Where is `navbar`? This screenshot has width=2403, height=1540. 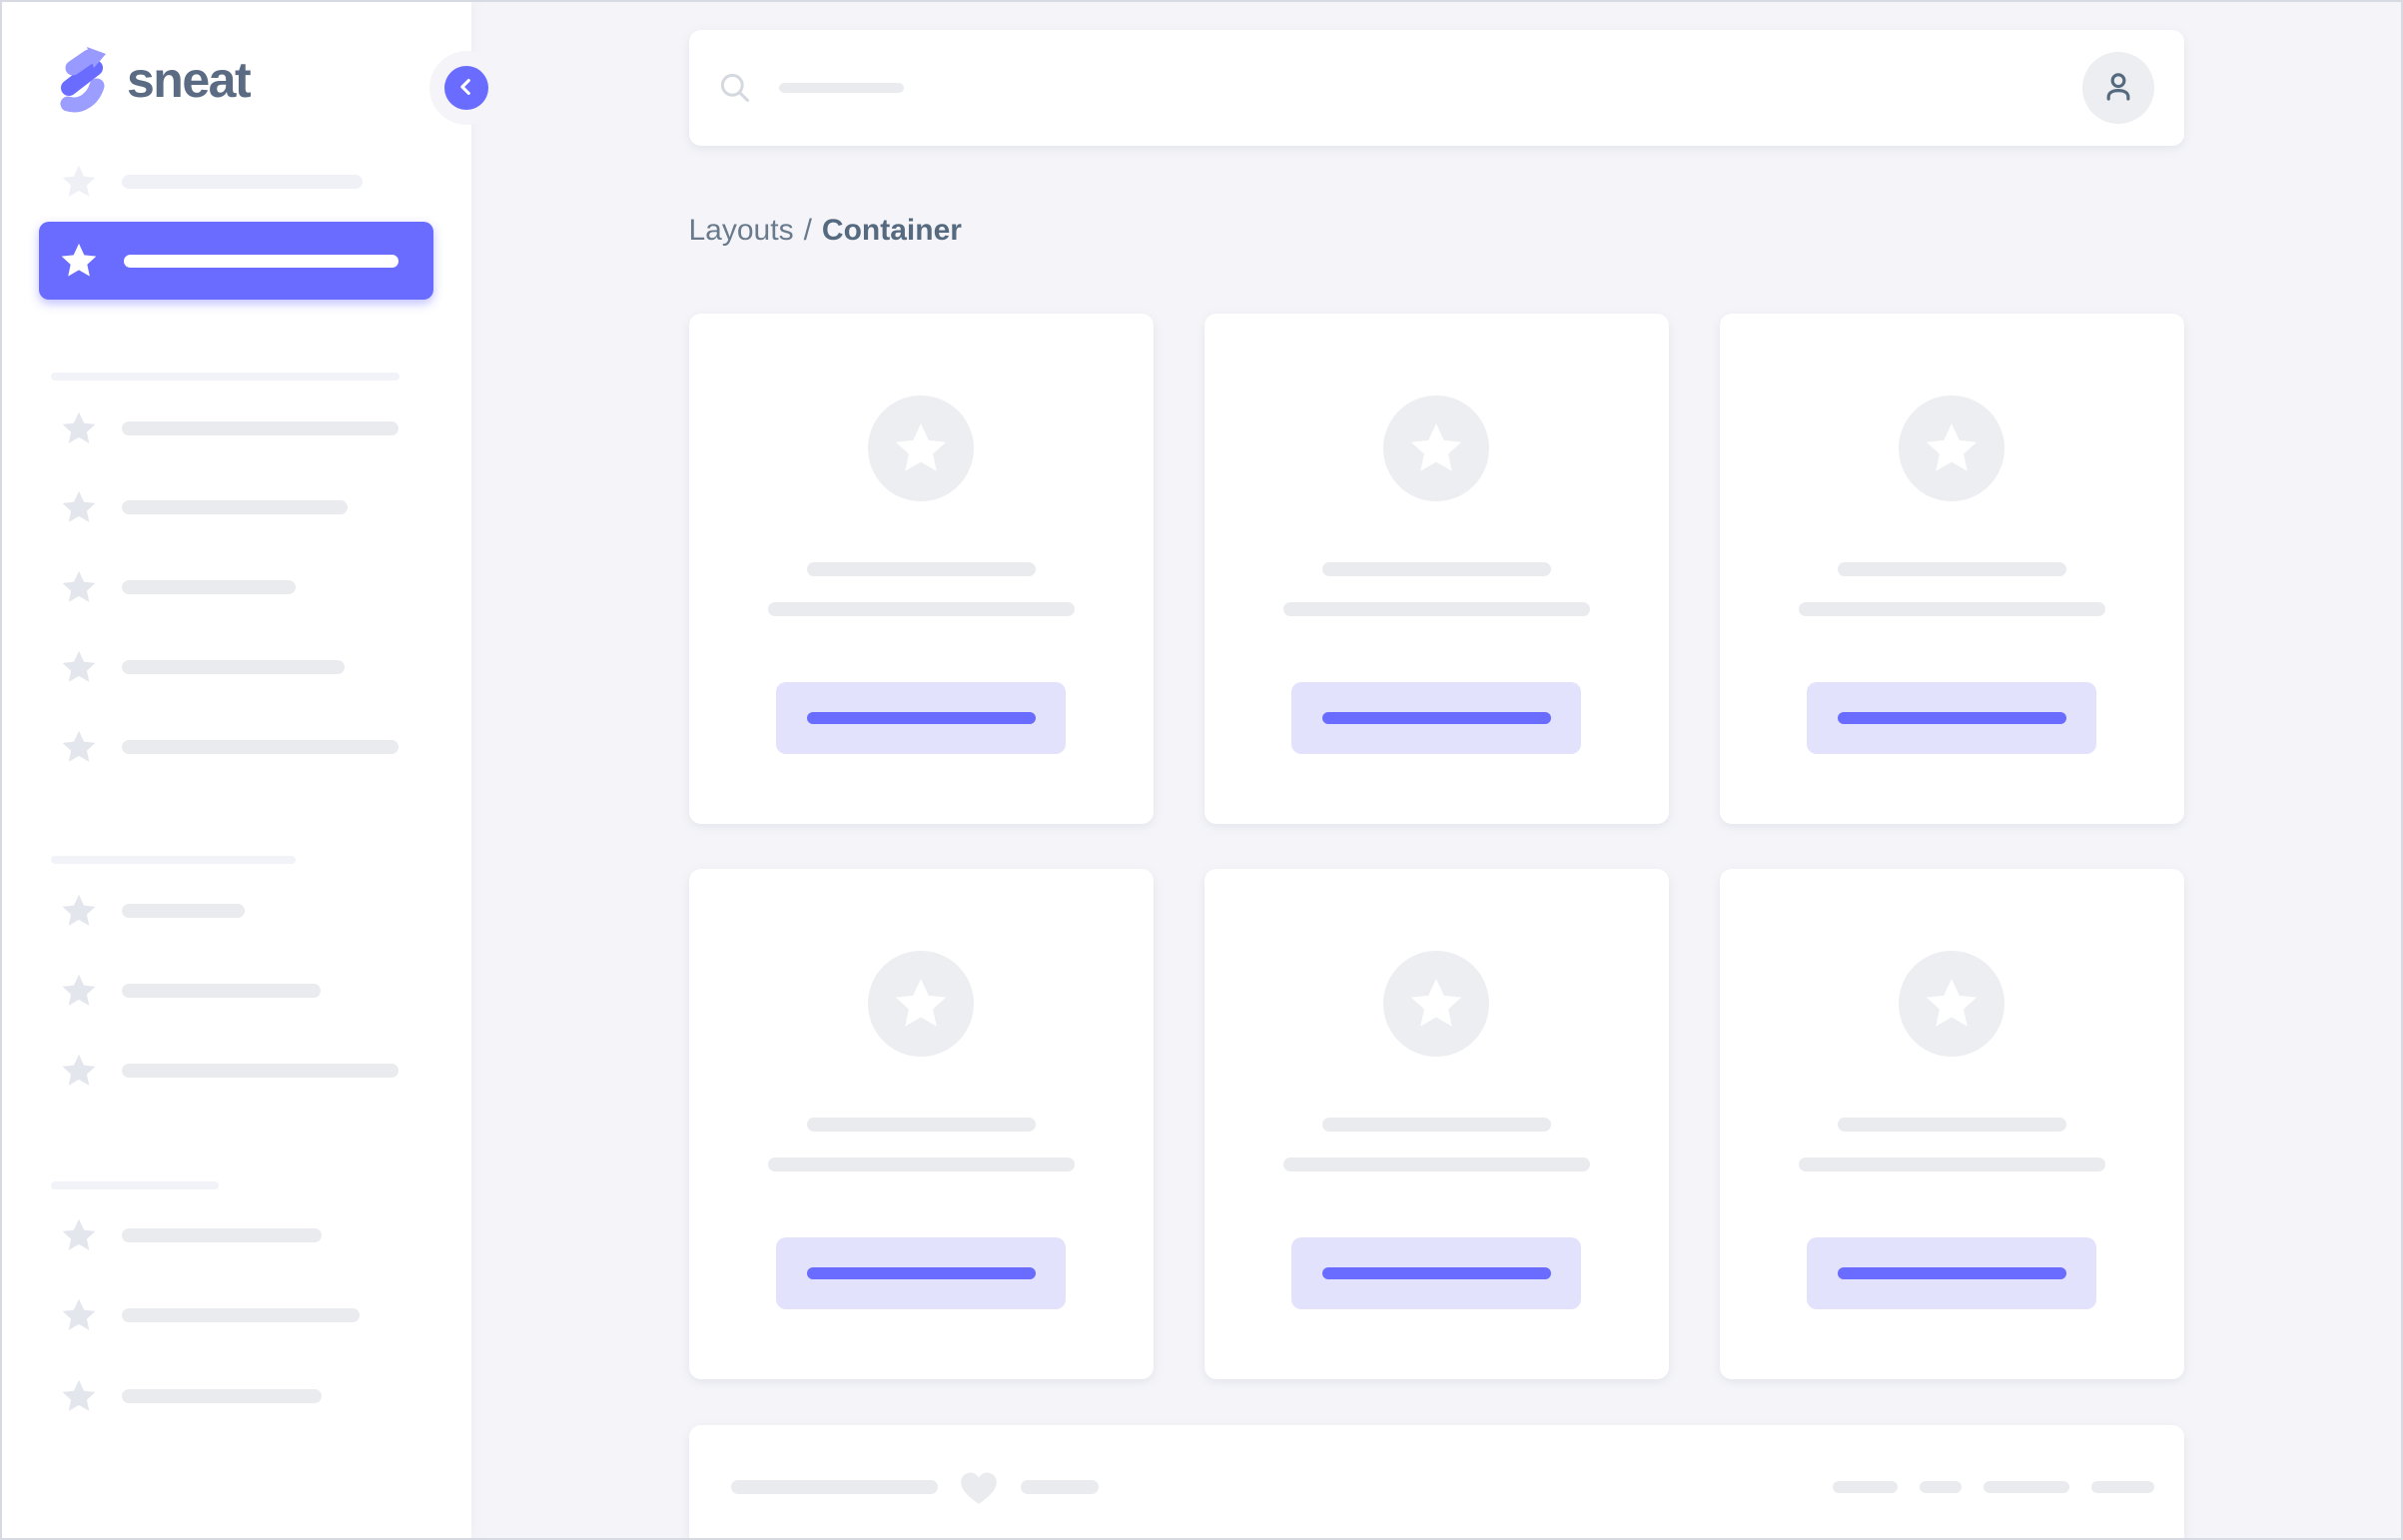
navbar is located at coordinates (1436, 88).